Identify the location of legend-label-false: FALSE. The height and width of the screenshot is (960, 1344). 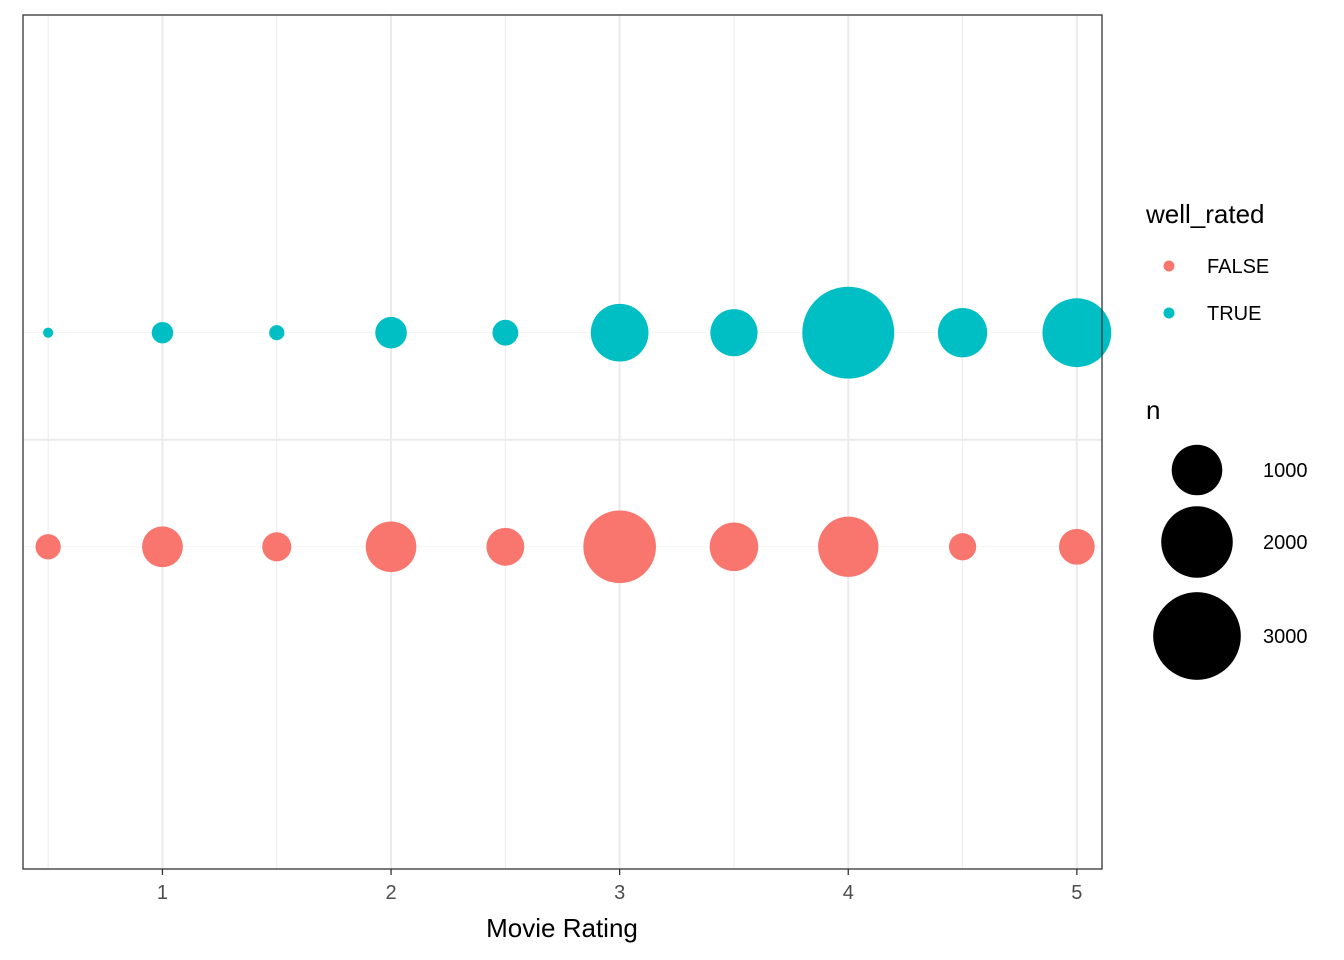
(1238, 267).